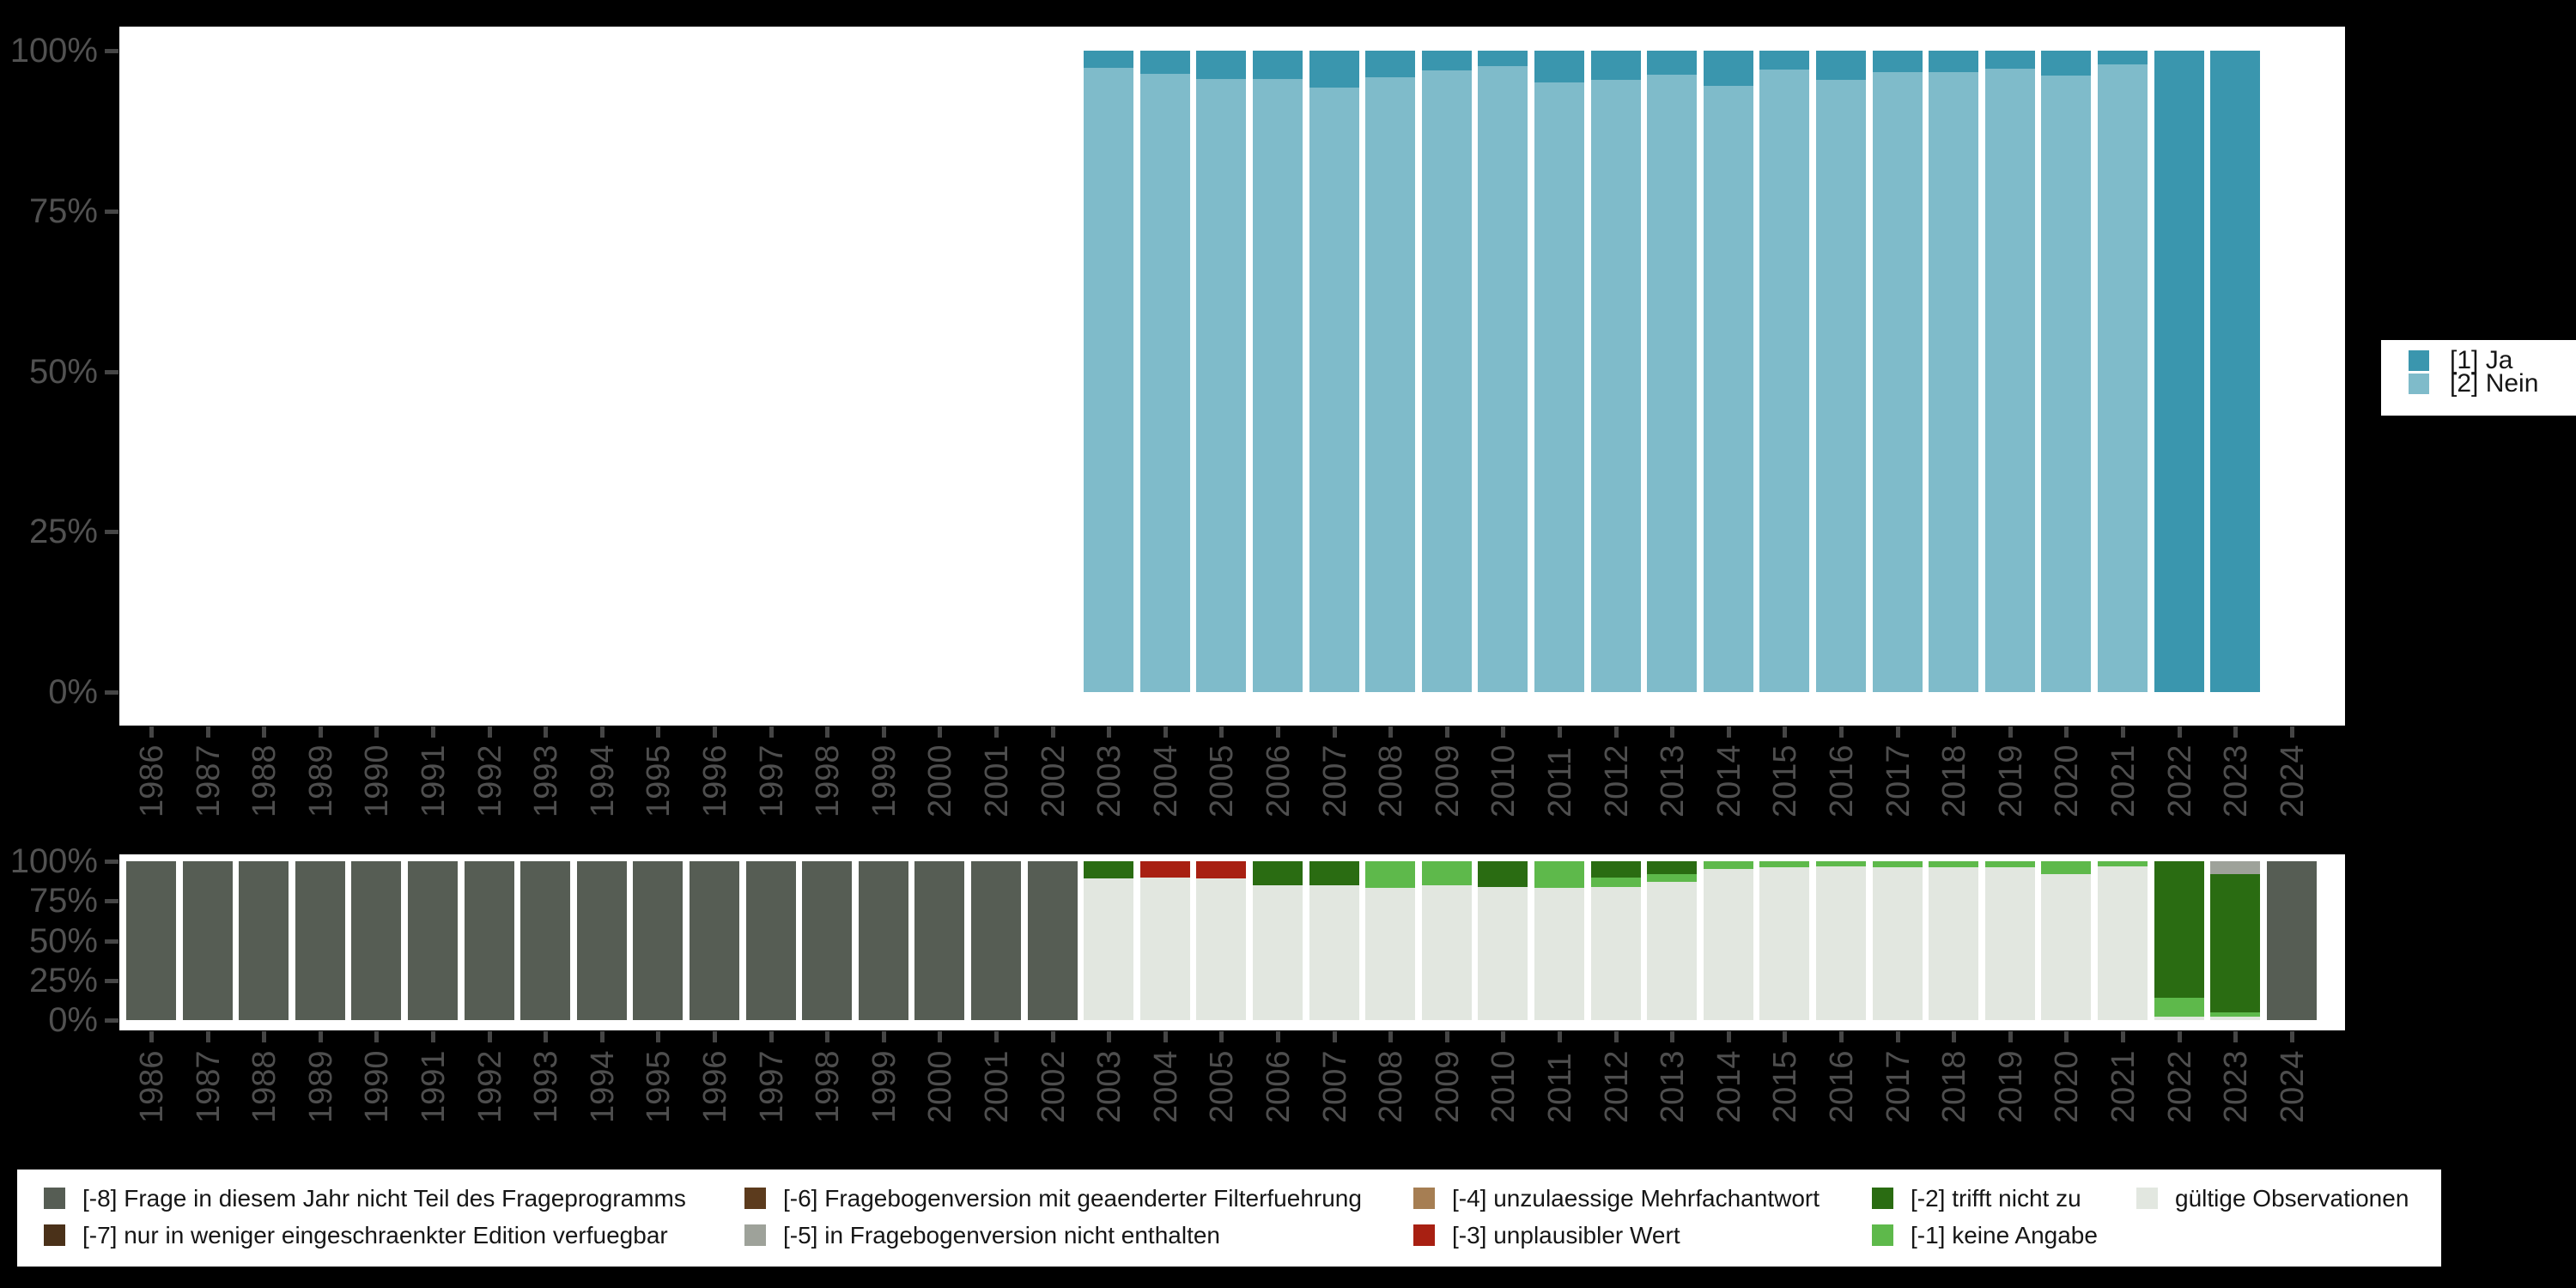 Image resolution: width=2576 pixels, height=1288 pixels. What do you see at coordinates (2473, 383) in the screenshot?
I see `legend-item: [2] Nein` at bounding box center [2473, 383].